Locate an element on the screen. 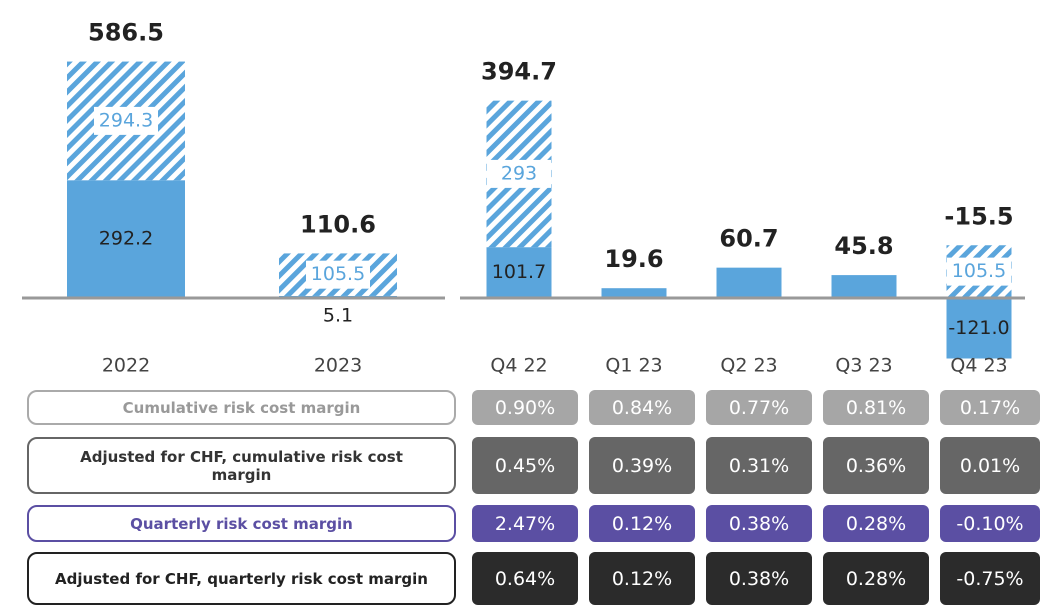  table-cell: 0.36% is located at coordinates (876, 465).